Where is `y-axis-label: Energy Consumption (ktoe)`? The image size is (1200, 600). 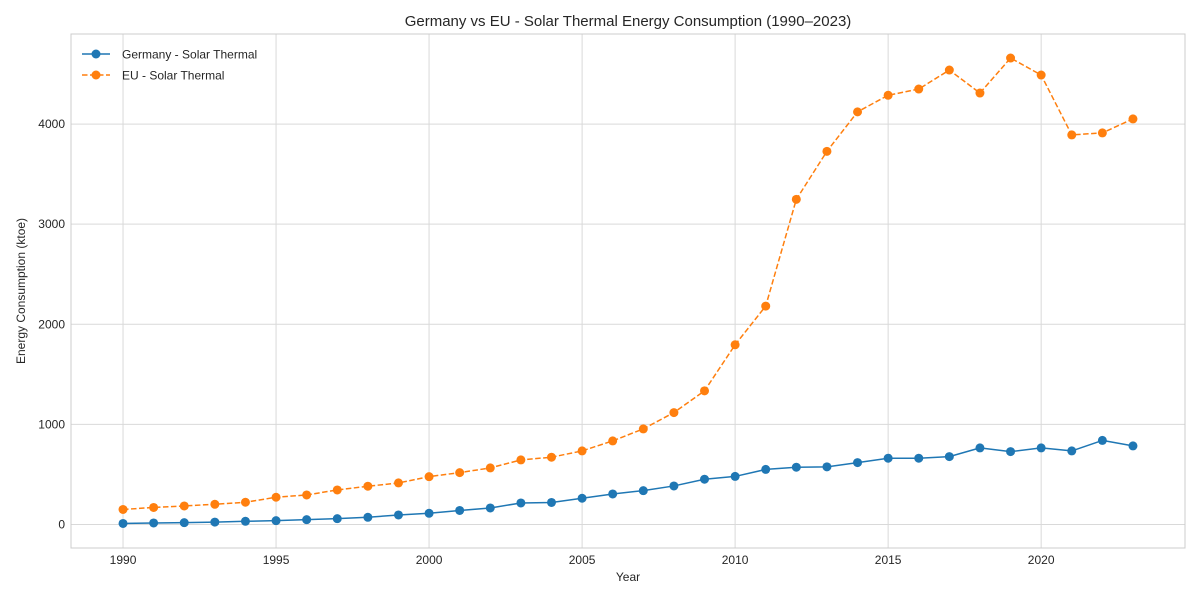 y-axis-label: Energy Consumption (ktoe) is located at coordinates (21, 291).